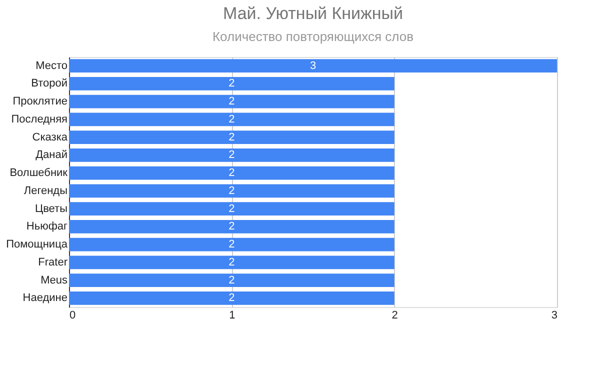 The image size is (600, 371). What do you see at coordinates (313, 36) in the screenshot?
I see `chart-subtitle: Количество повторяющихся слов` at bounding box center [313, 36].